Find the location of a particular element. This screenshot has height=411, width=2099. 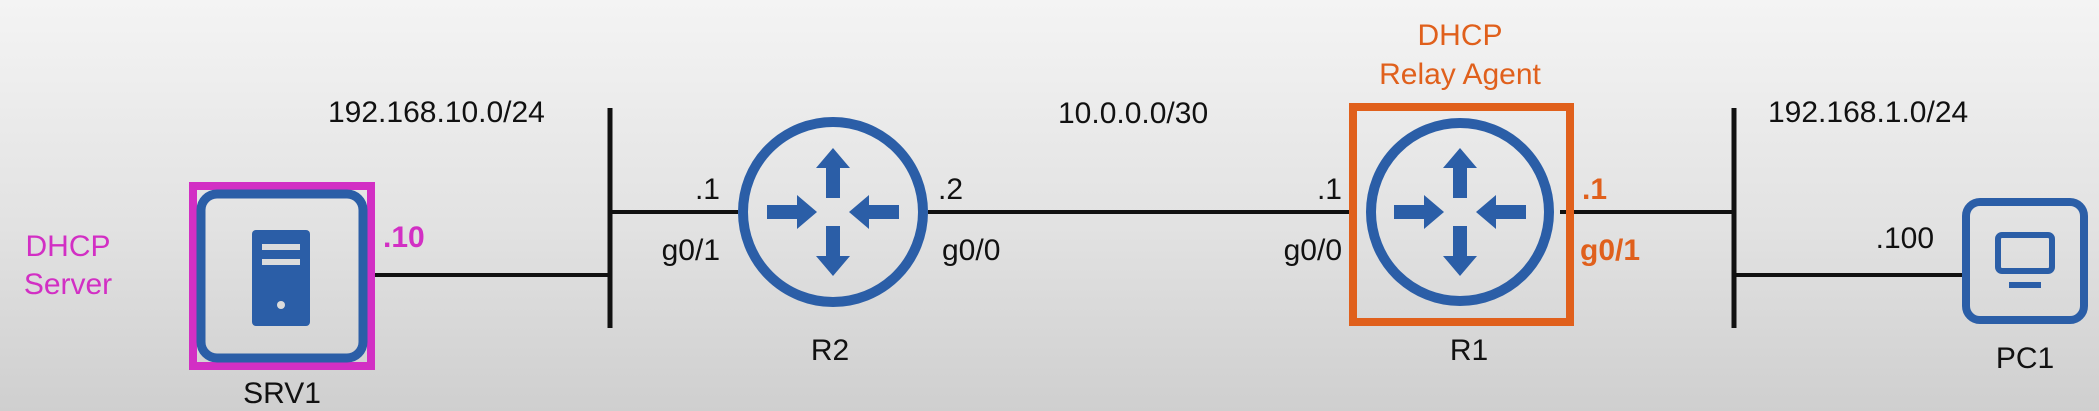

pc1-device is located at coordinates (2025, 261).